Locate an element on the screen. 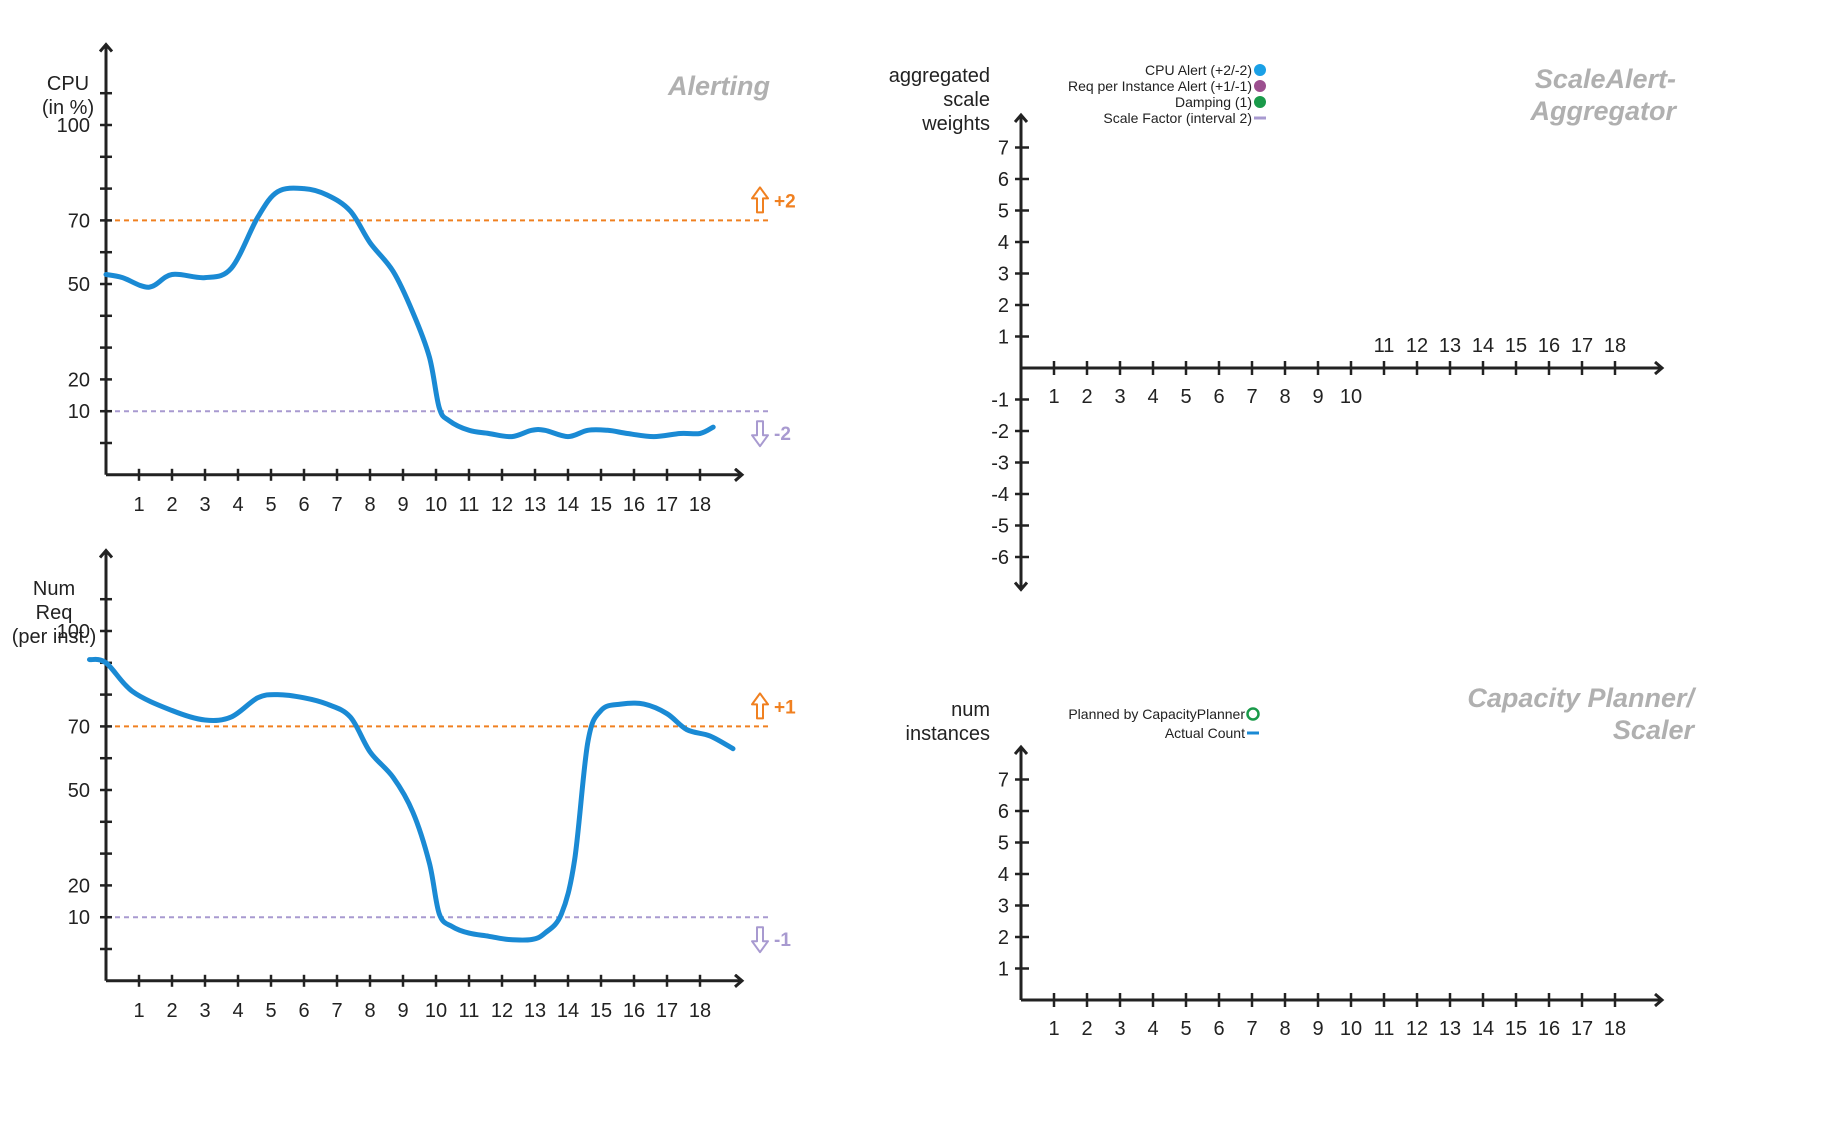 The width and height of the screenshot is (1824, 1136). requests-x-tick-label: 11 is located at coordinates (469, 1011).